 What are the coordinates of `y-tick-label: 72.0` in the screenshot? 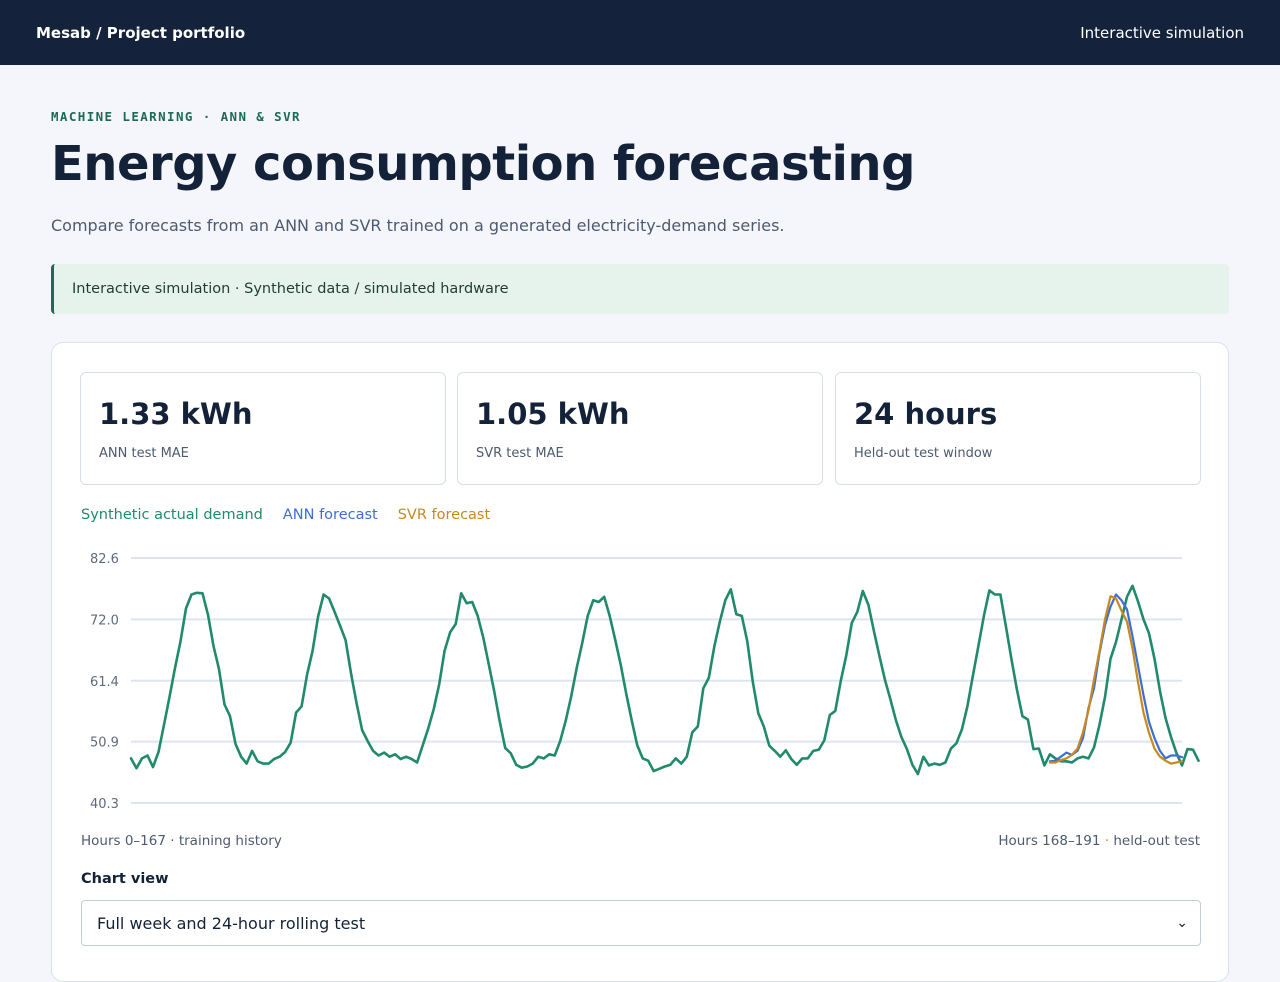 It's located at (104, 620).